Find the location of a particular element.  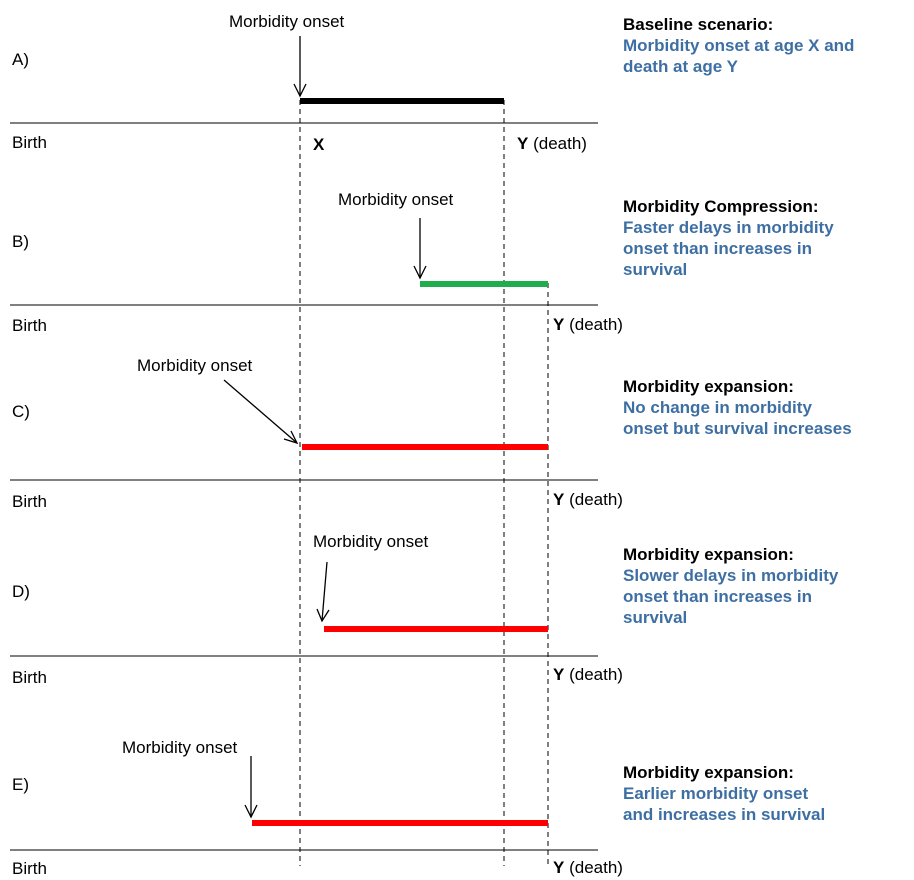

scenario-title-c: Morbidity expansion: is located at coordinates (708, 386).